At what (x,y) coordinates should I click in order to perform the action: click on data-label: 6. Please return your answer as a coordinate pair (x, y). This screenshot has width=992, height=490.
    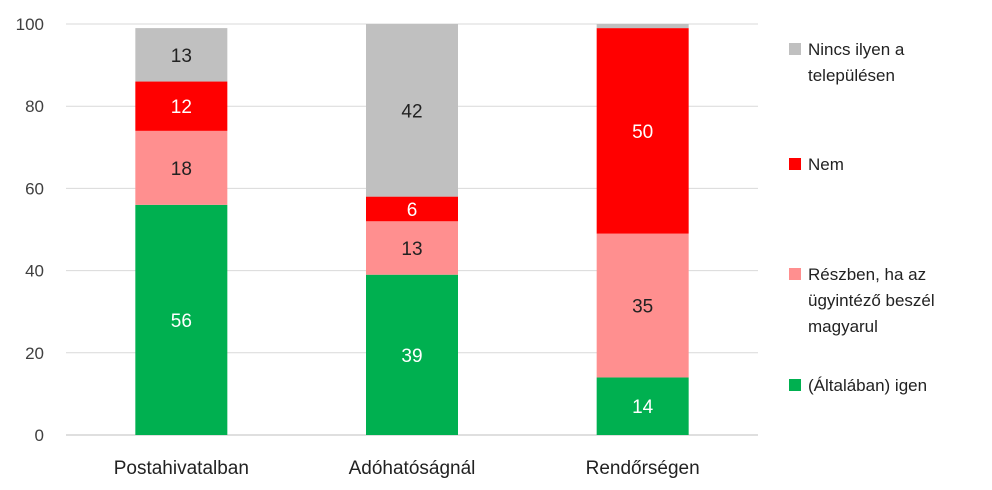
    Looking at the image, I should click on (412, 210).